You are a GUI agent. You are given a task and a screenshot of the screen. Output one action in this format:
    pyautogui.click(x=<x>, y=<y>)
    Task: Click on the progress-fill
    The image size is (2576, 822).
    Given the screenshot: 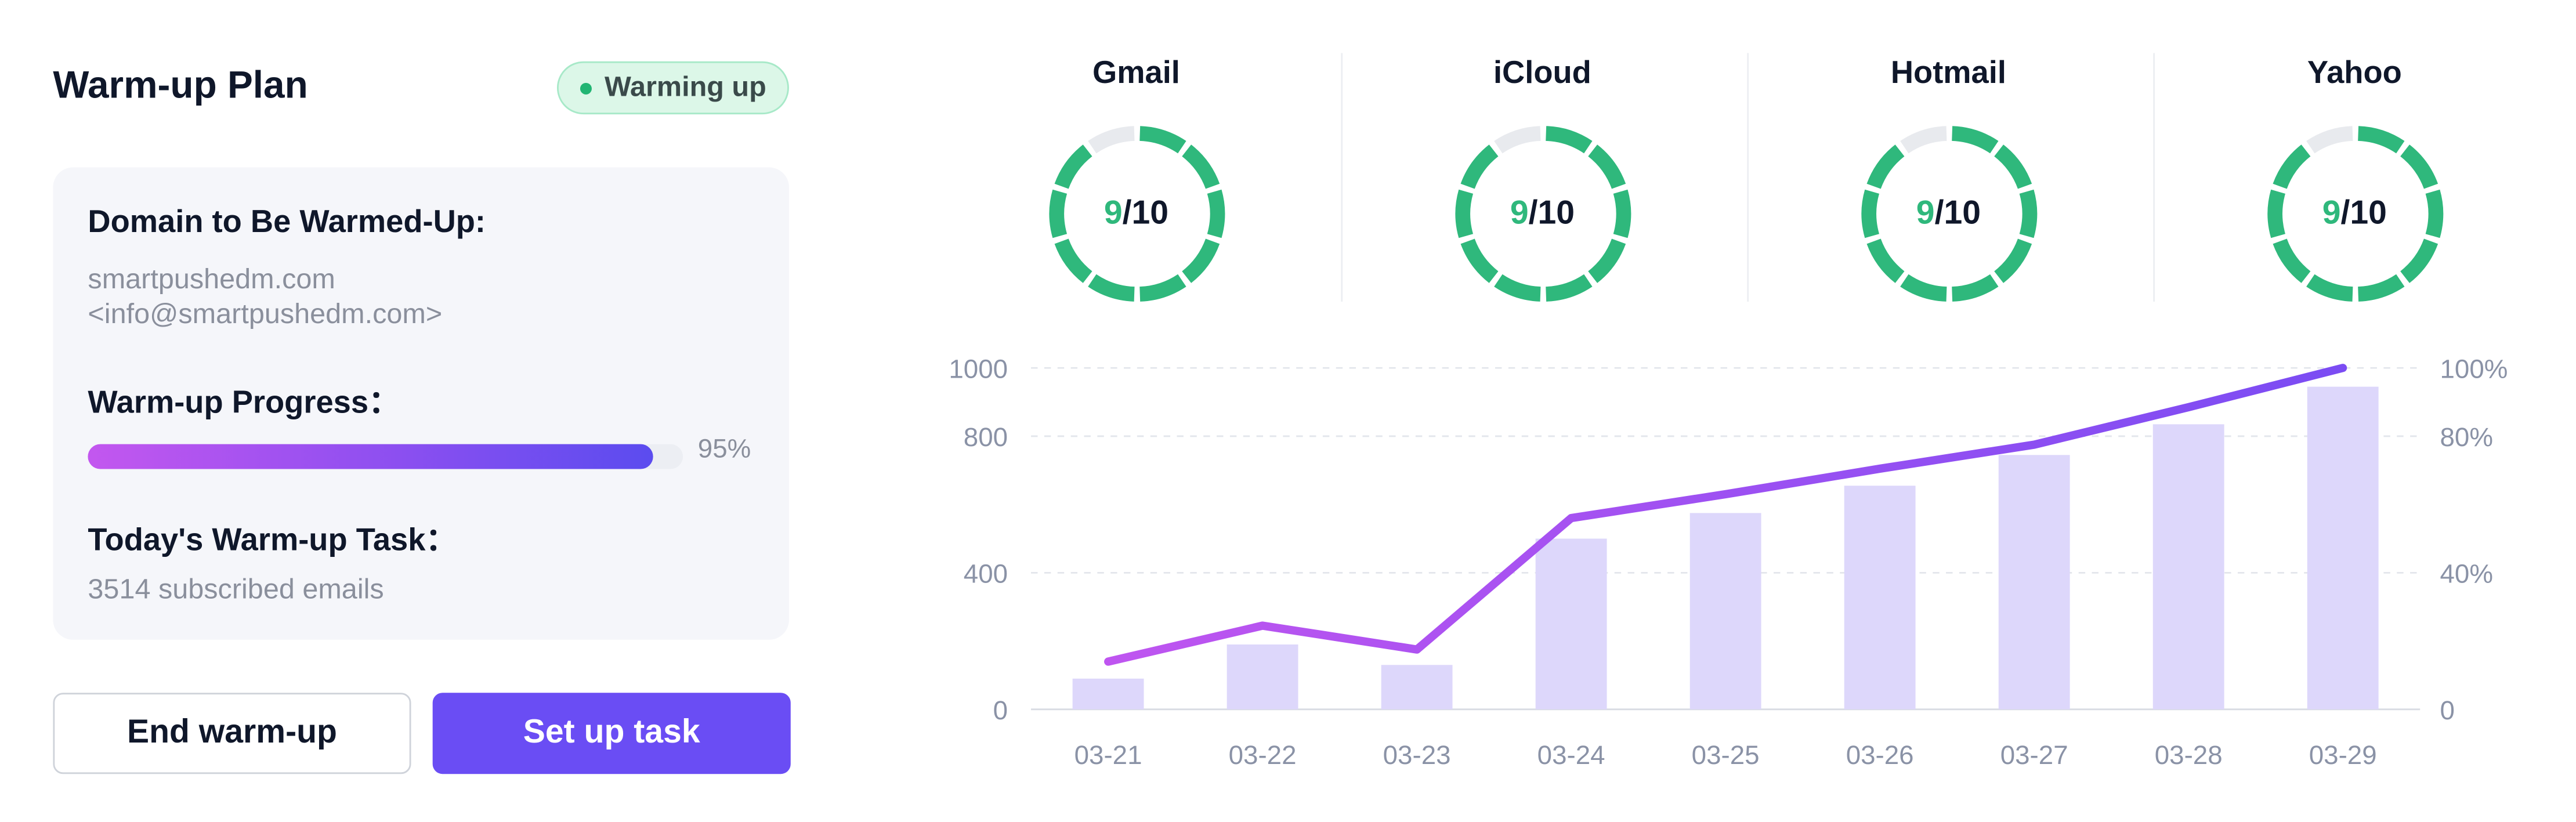 What is the action you would take?
    pyautogui.click(x=370, y=456)
    